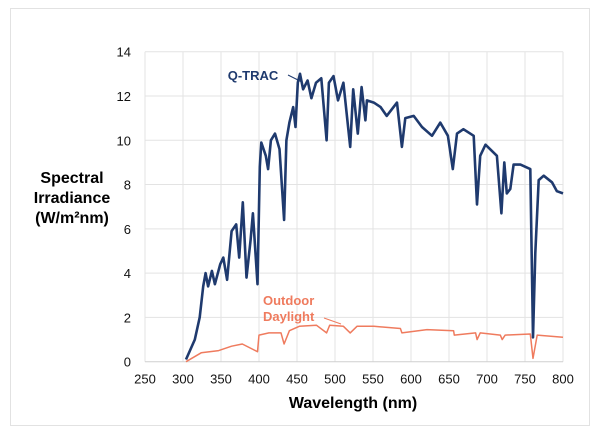 The image size is (600, 442). I want to click on y-tick-label: 4, so click(127, 273).